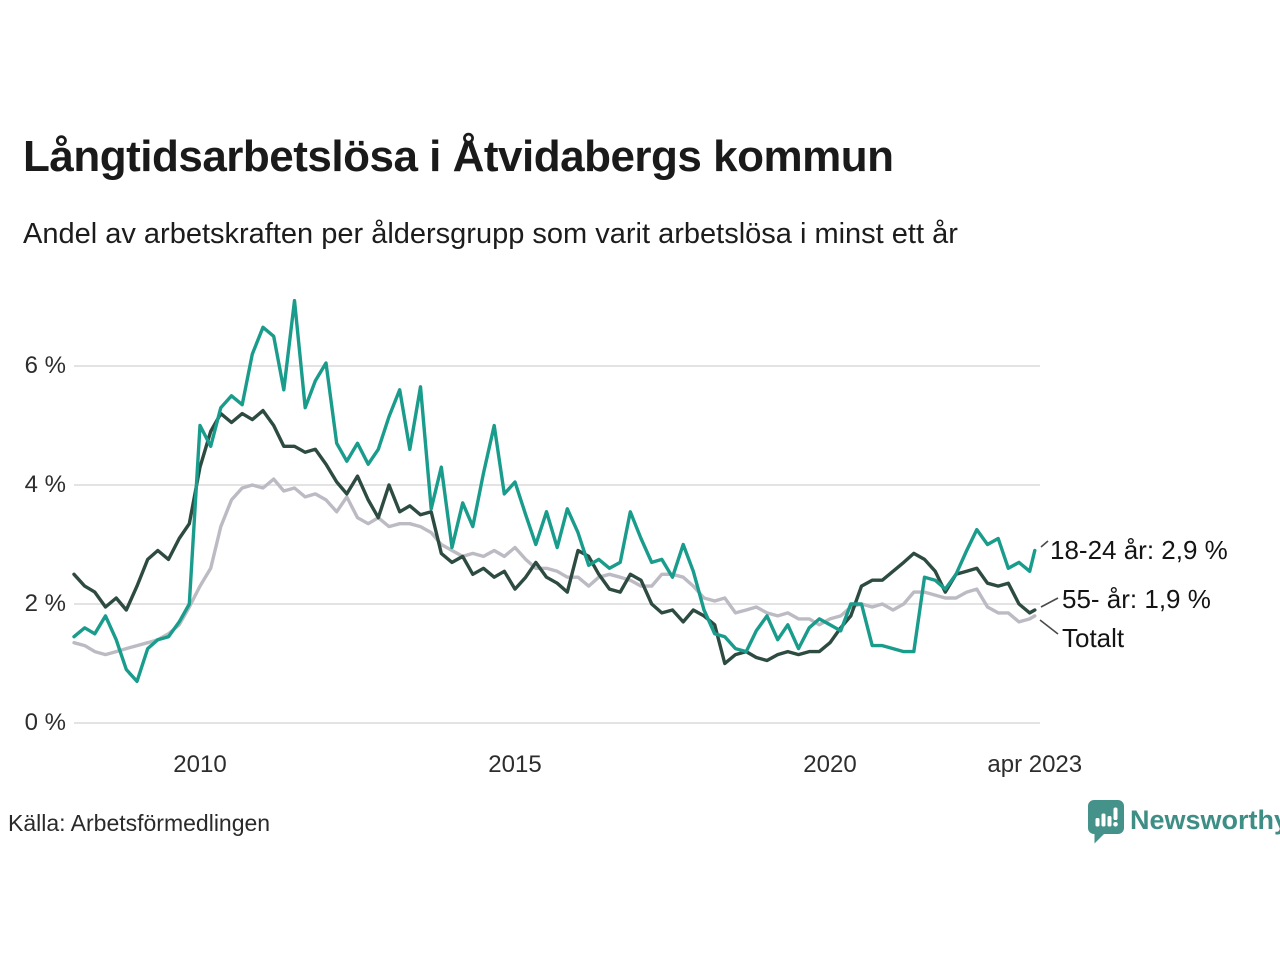 The image size is (1280, 960). I want to click on source-note: Källa: Arbetsförmedlingen, so click(139, 823).